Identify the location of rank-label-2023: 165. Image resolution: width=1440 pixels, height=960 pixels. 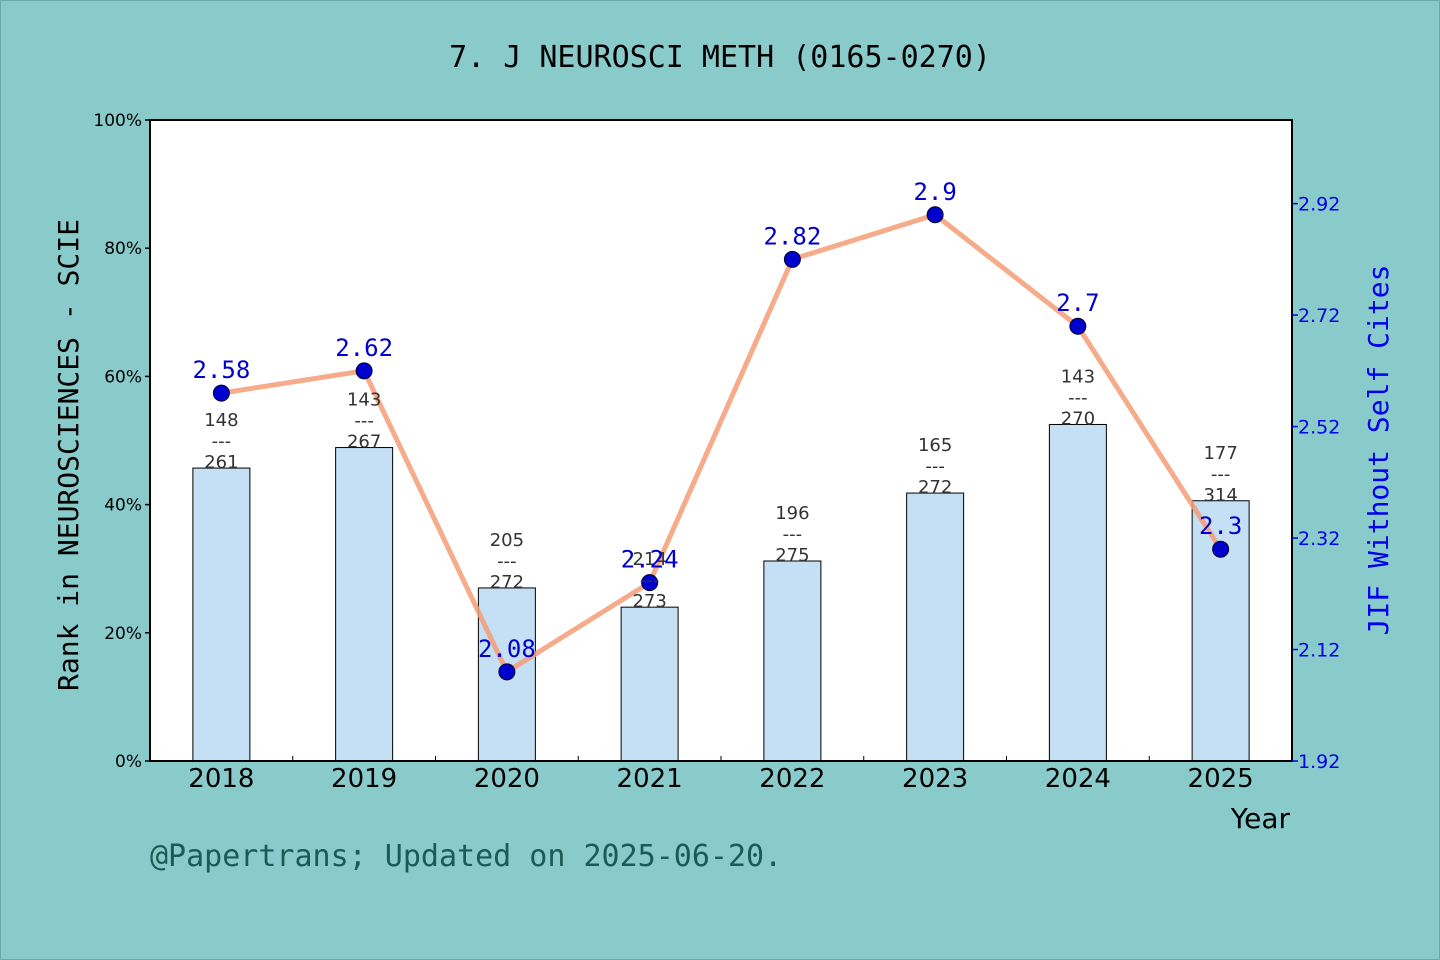
(935, 445).